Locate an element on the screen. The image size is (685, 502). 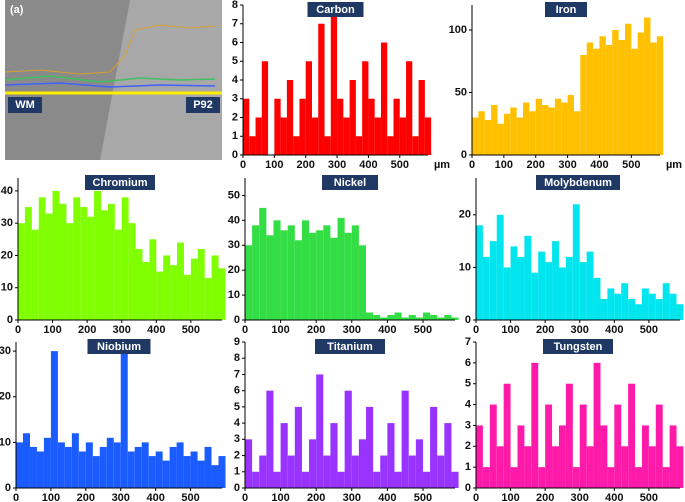
x-tick-label: 0 is located at coordinates (476, 330).